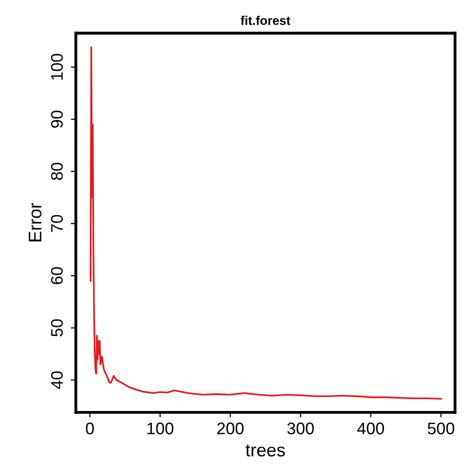  I want to click on y-tick-label: 50, so click(57, 327).